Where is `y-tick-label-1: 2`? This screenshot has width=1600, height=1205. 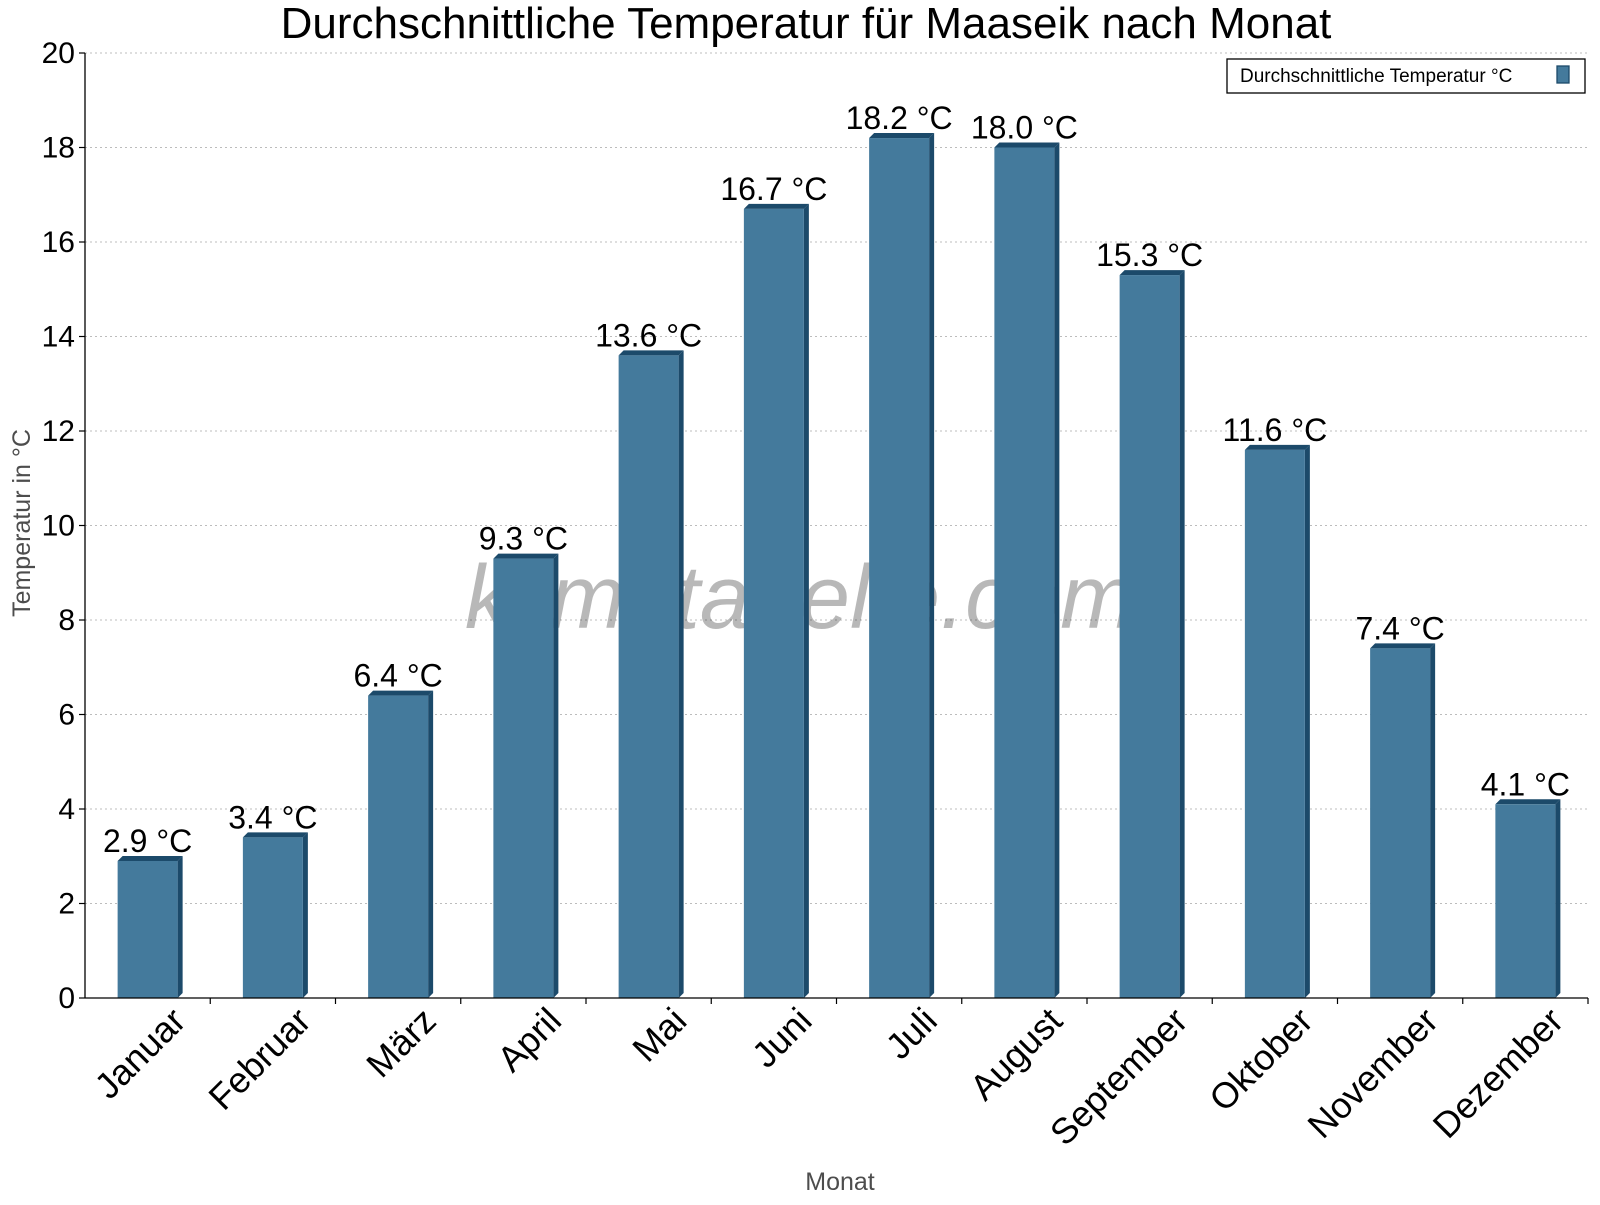
y-tick-label-1: 2 is located at coordinates (66, 904).